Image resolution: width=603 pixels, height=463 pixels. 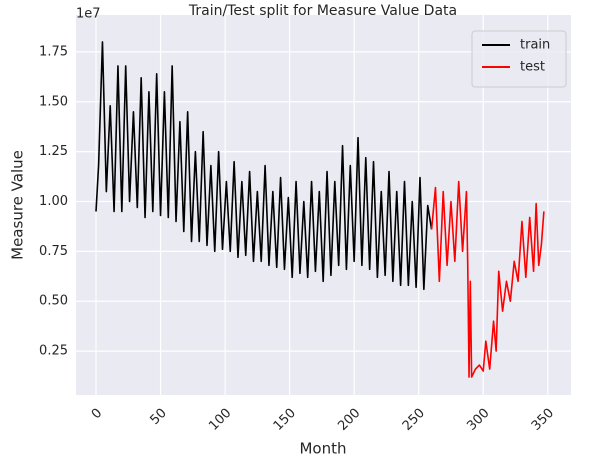 What do you see at coordinates (53, 101) in the screenshot?
I see `y-tick-label: 1.50` at bounding box center [53, 101].